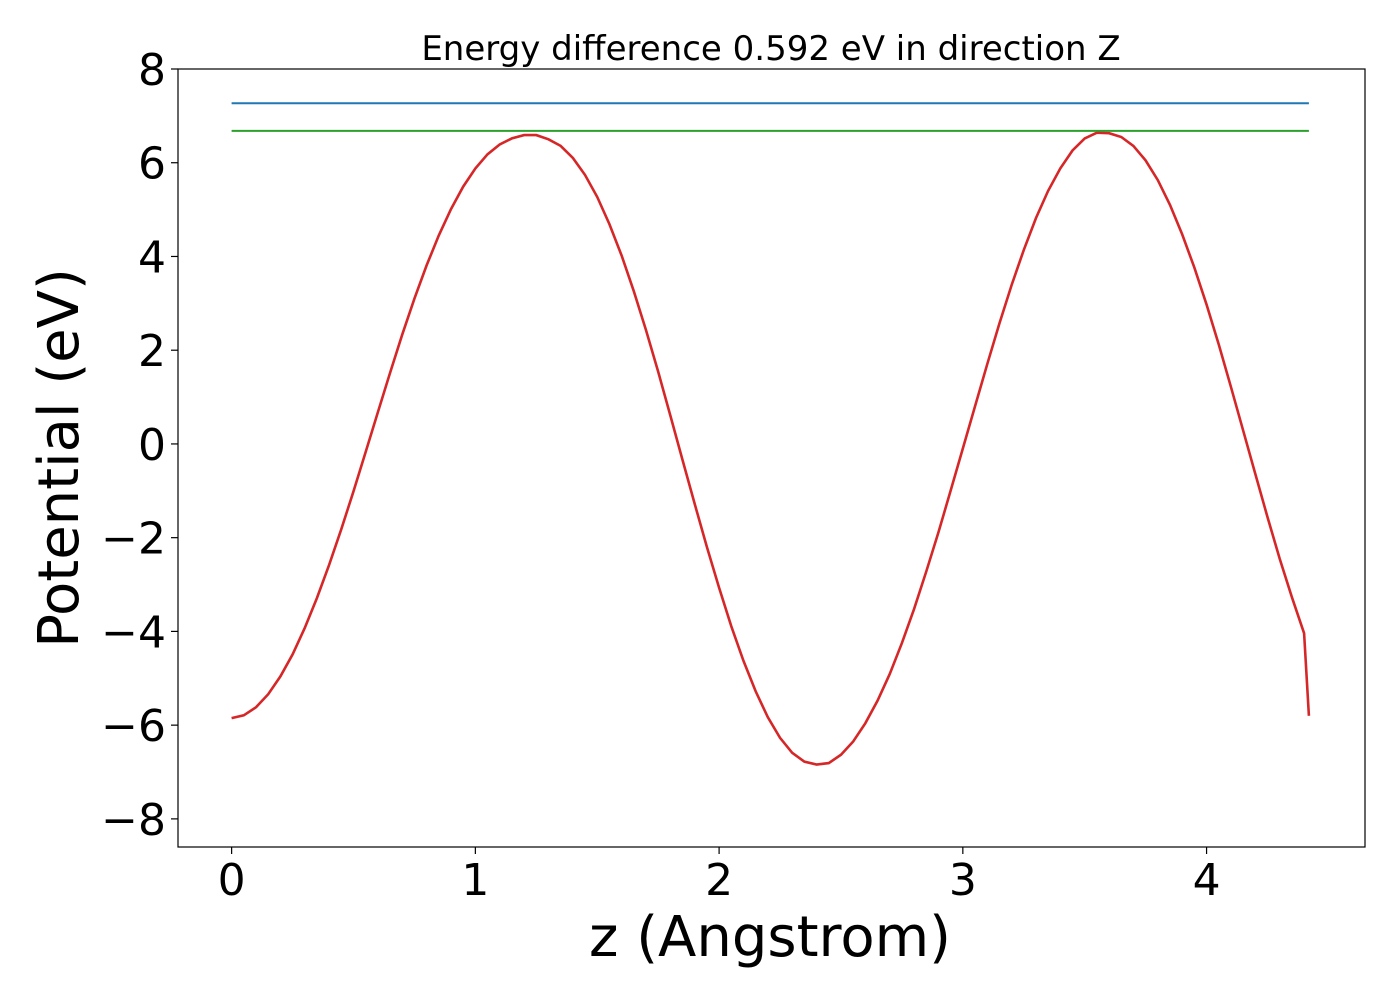 This screenshot has height=1000, width=1400. I want to click on y-tick-label: 8, so click(152, 70).